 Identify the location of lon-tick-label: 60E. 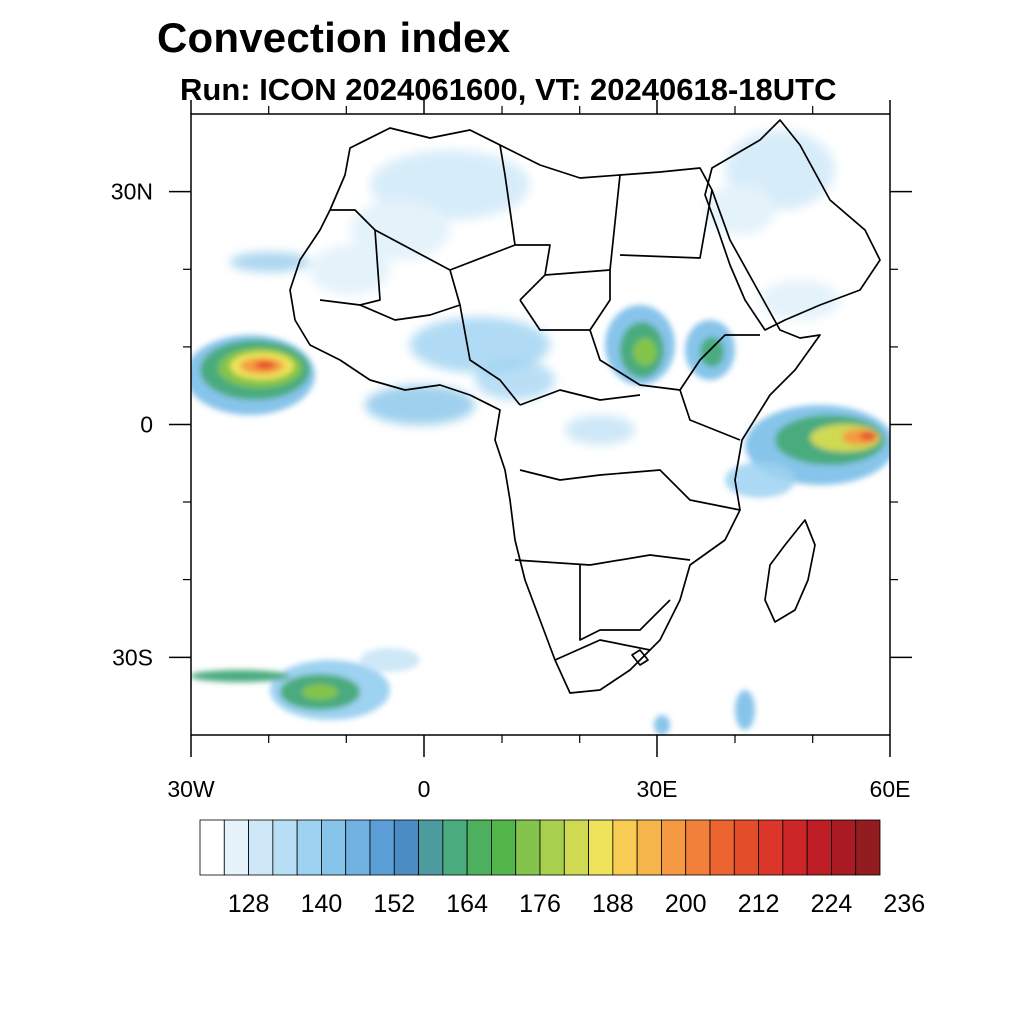
(890, 789).